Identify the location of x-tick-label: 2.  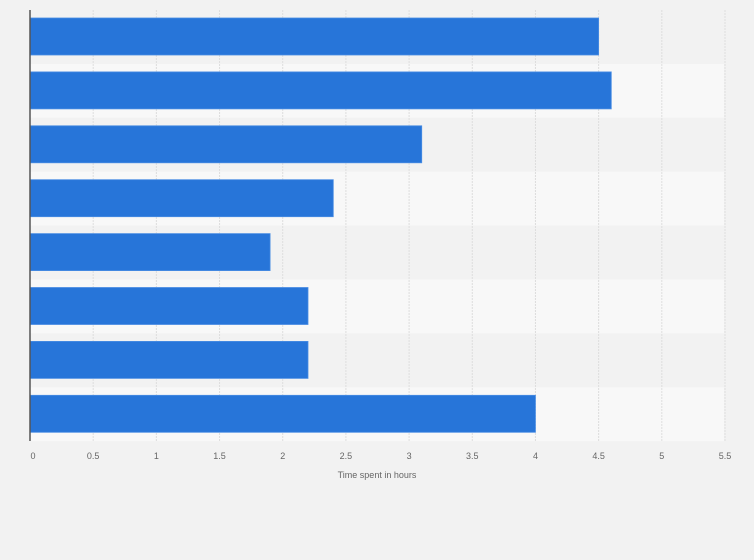
(282, 456).